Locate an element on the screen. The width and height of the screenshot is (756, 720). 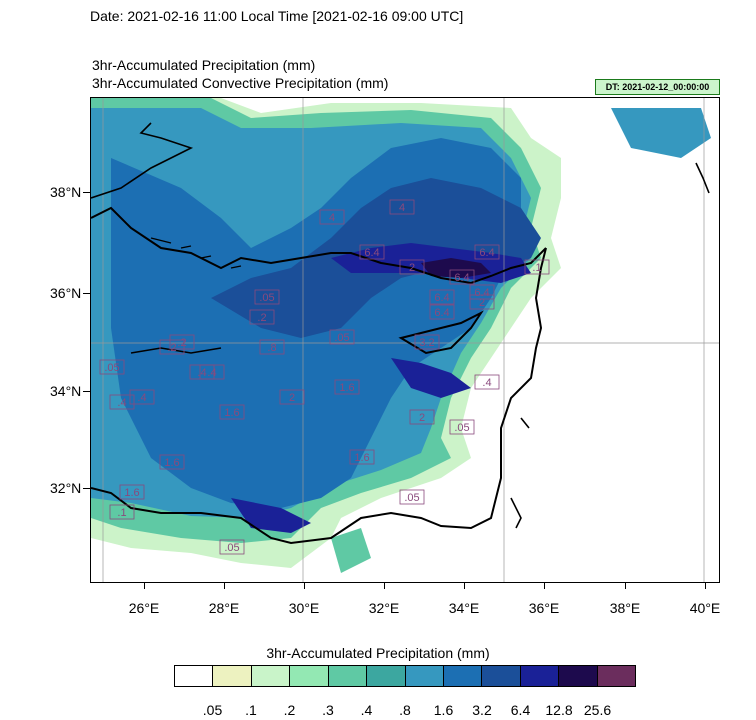
lat-label: 32°N is located at coordinates (66, 488).